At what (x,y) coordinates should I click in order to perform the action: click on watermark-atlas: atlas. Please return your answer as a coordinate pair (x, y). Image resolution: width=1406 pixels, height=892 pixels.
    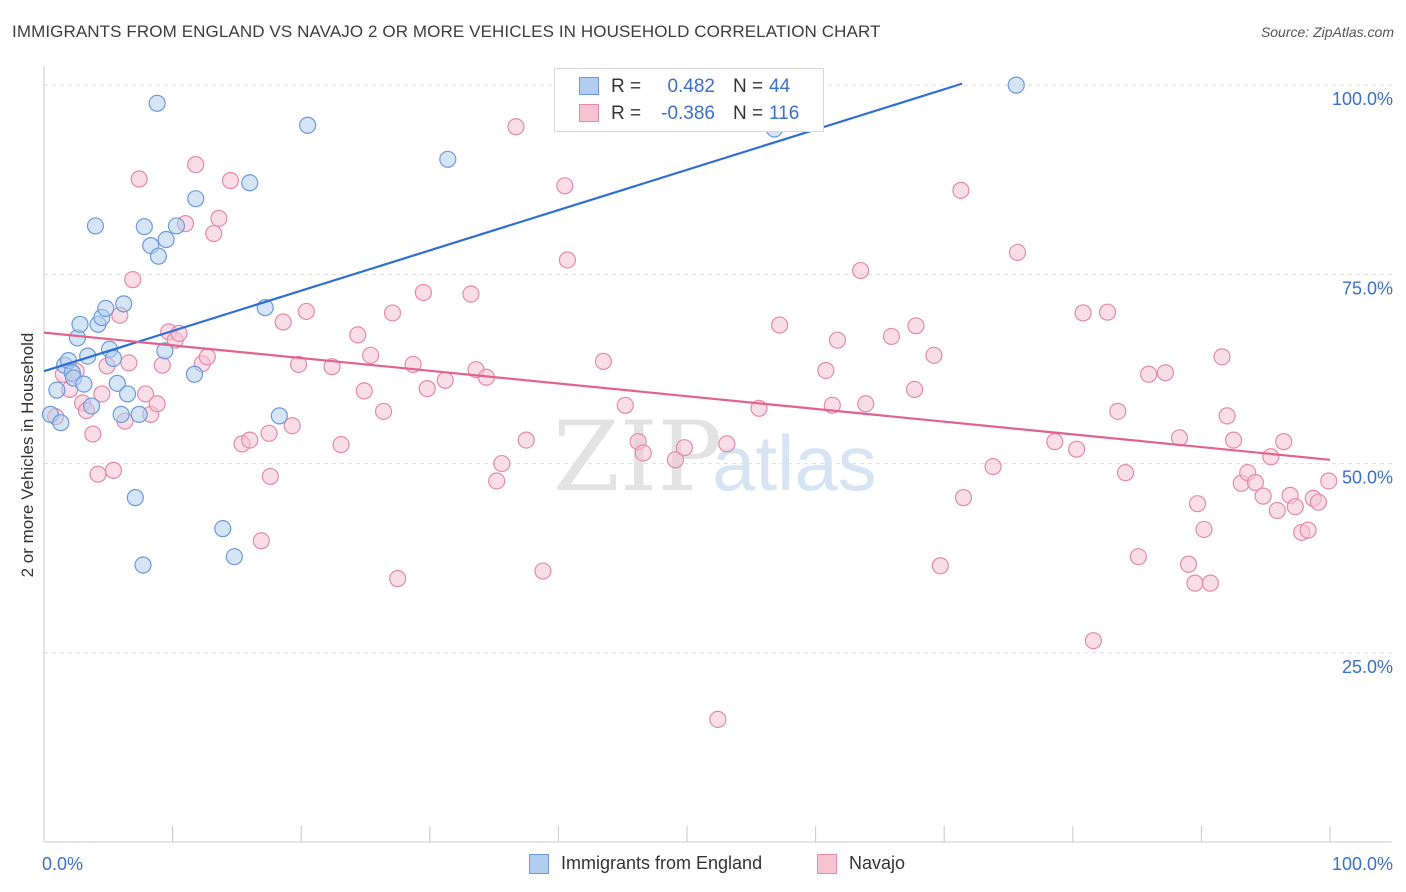
    Looking at the image, I should click on (794, 463).